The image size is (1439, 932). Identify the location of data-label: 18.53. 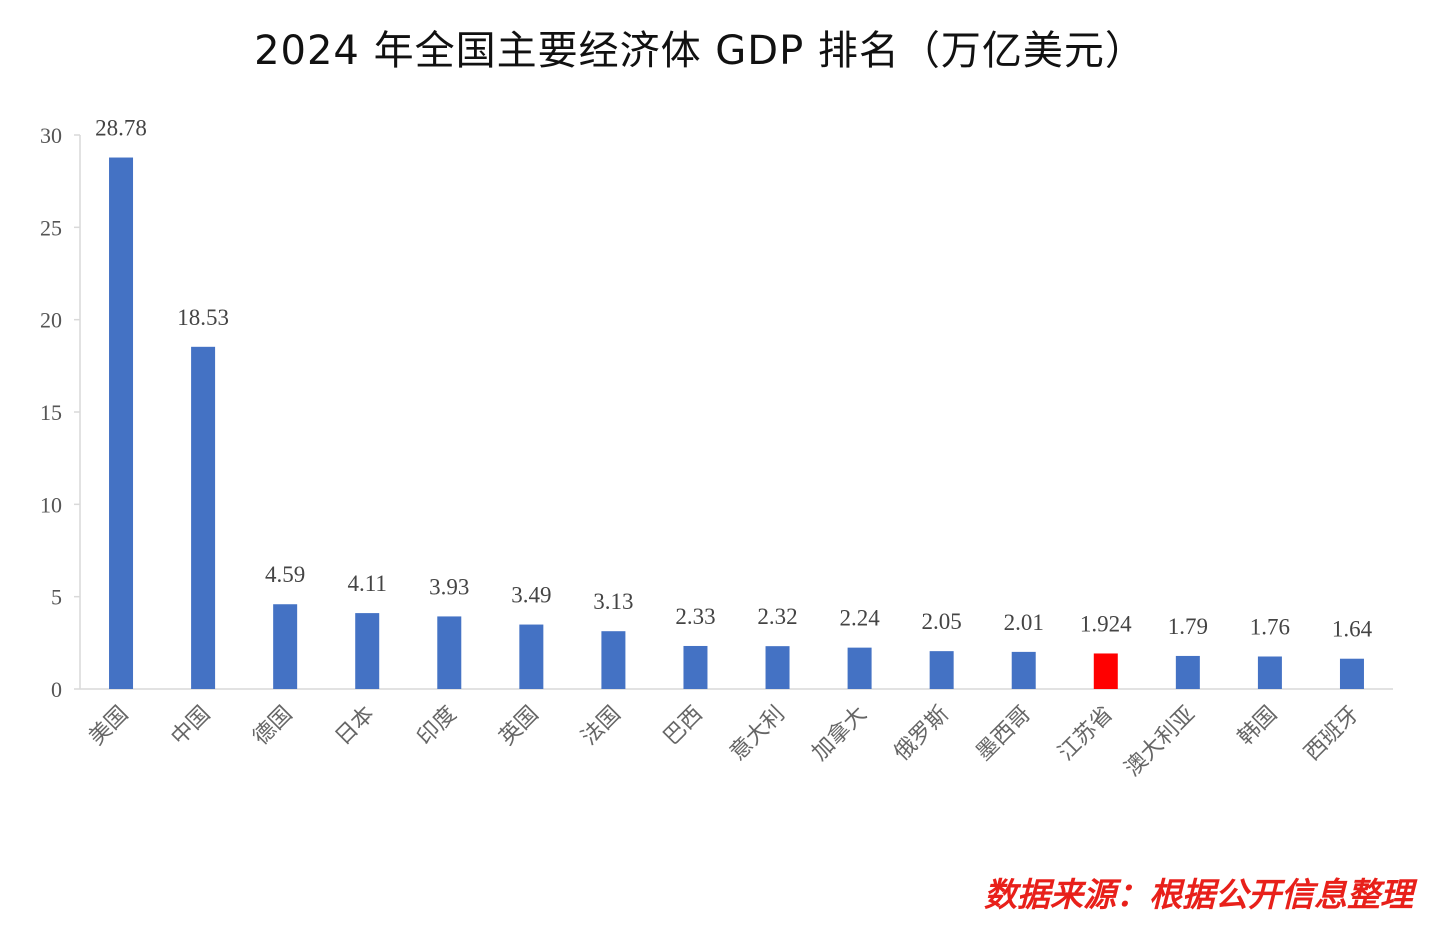
(203, 317).